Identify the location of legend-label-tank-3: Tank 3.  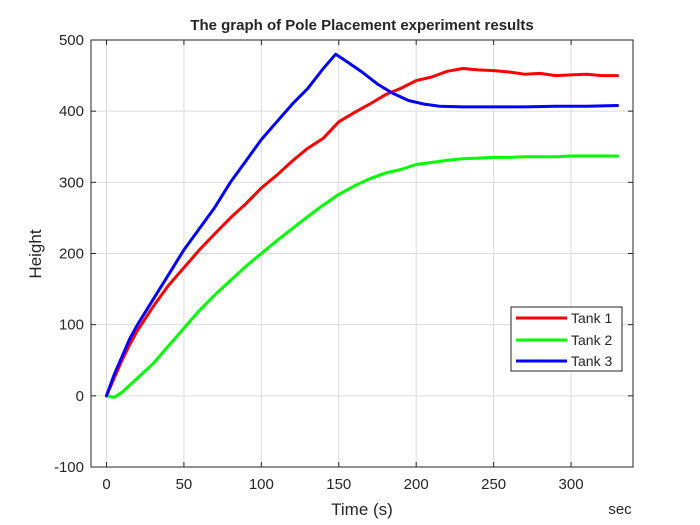
(591, 361).